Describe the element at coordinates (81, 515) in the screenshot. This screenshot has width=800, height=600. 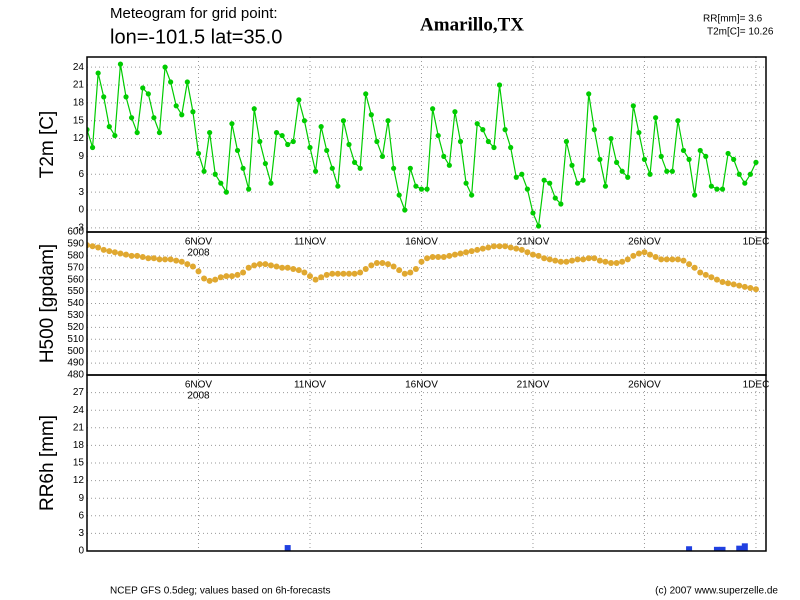
I see `y-tick-label: 6` at that location.